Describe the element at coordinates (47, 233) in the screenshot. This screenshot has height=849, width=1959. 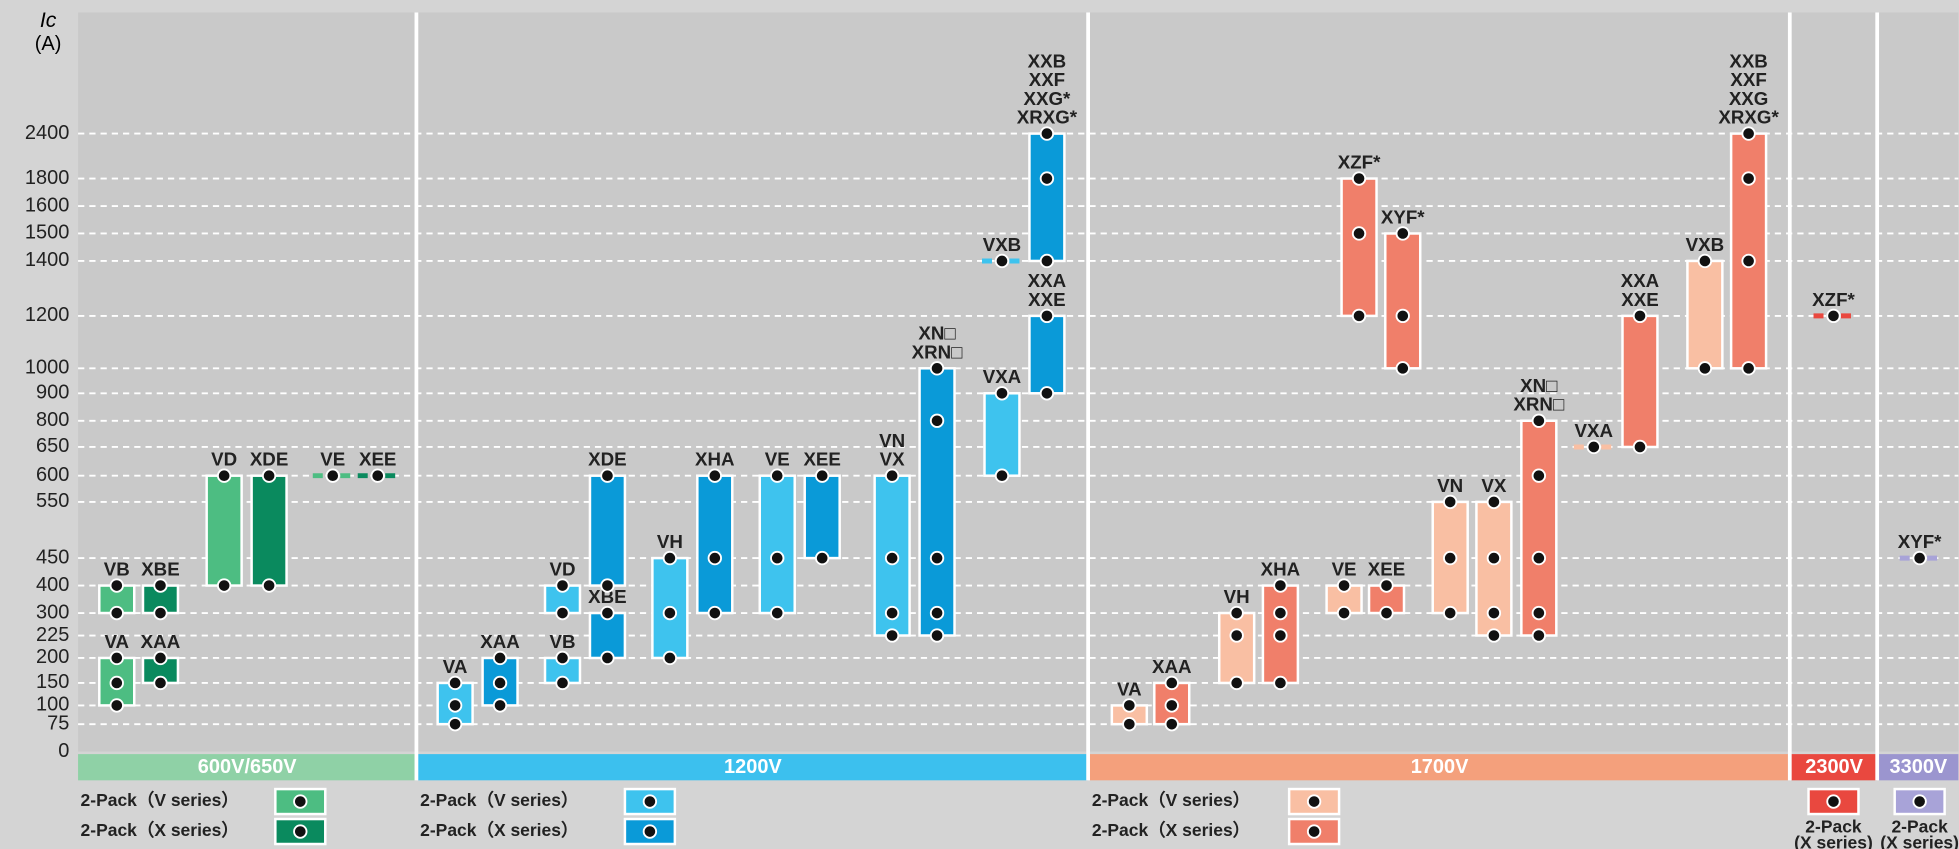
I see `y-tick-label: 1500` at that location.